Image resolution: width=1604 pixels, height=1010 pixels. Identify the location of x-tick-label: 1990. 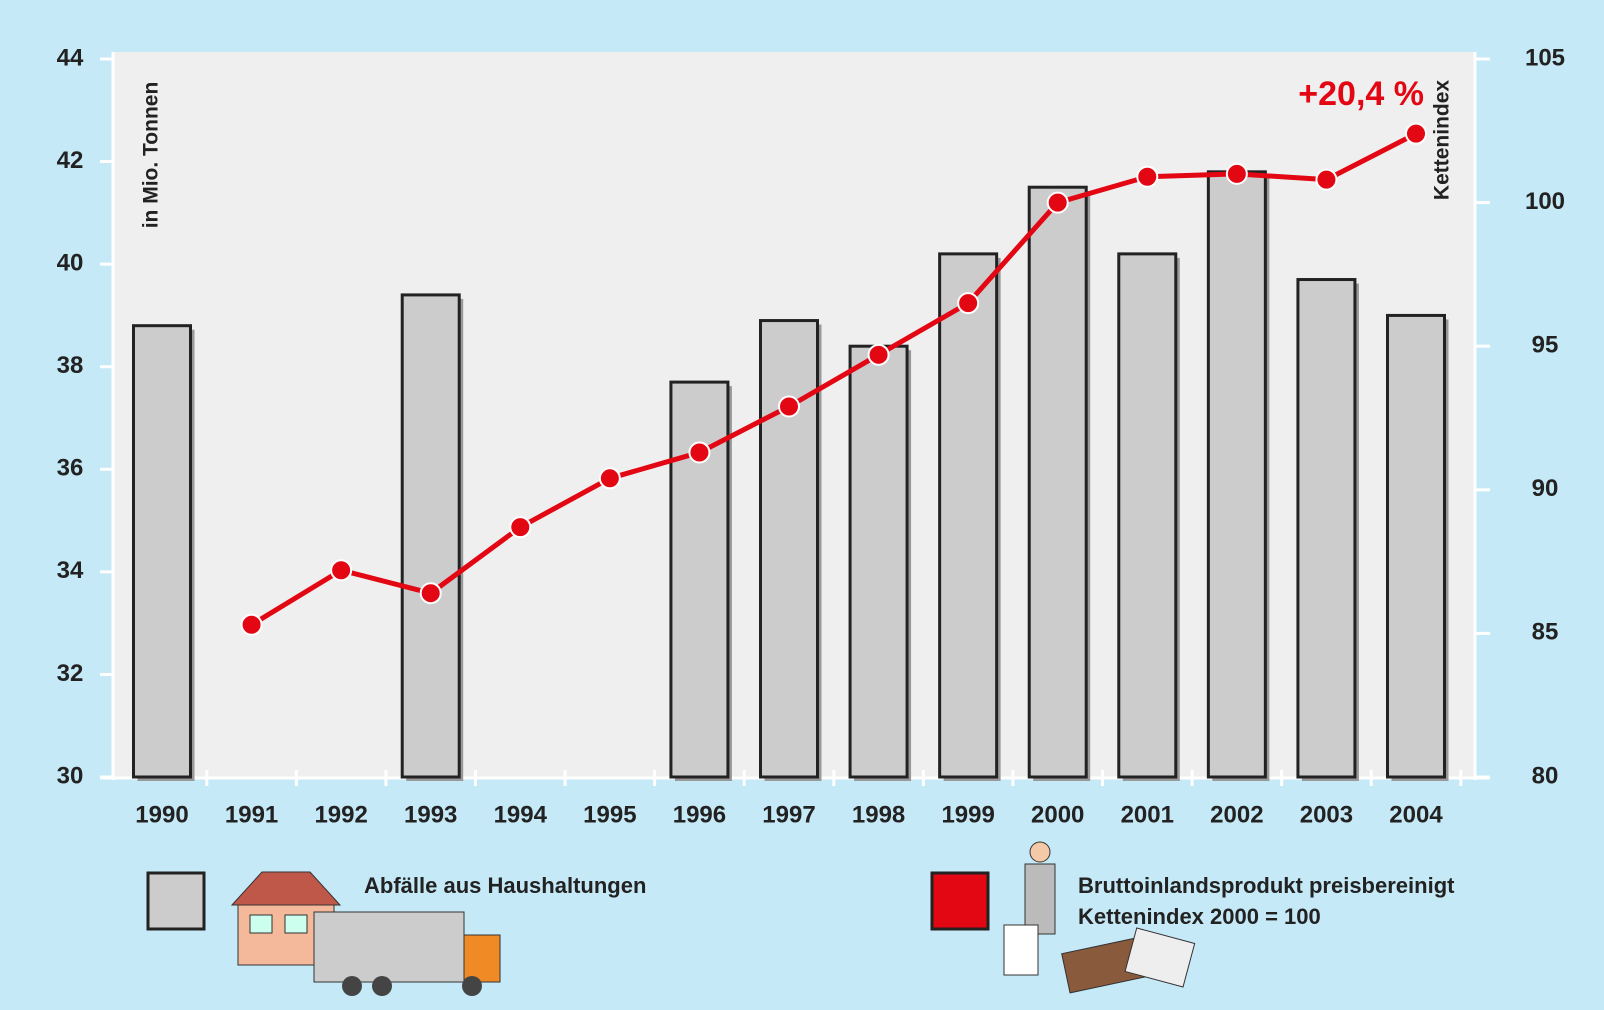
(161, 814).